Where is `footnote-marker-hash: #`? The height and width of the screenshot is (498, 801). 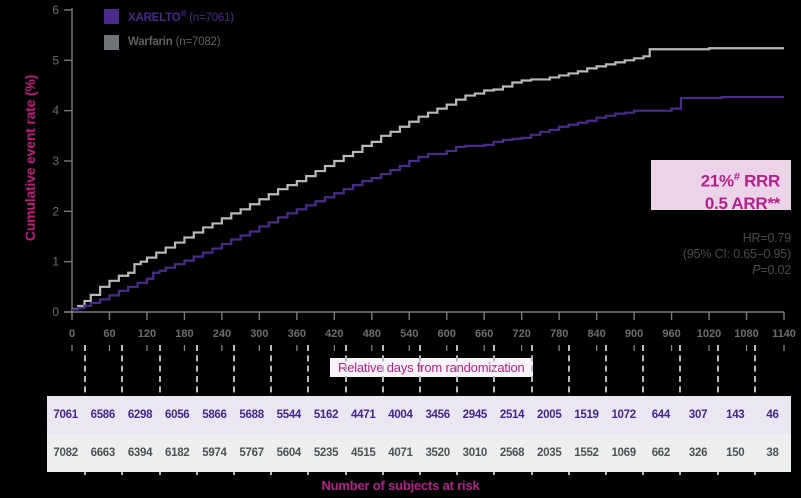
footnote-marker-hash: # is located at coordinates (736, 177).